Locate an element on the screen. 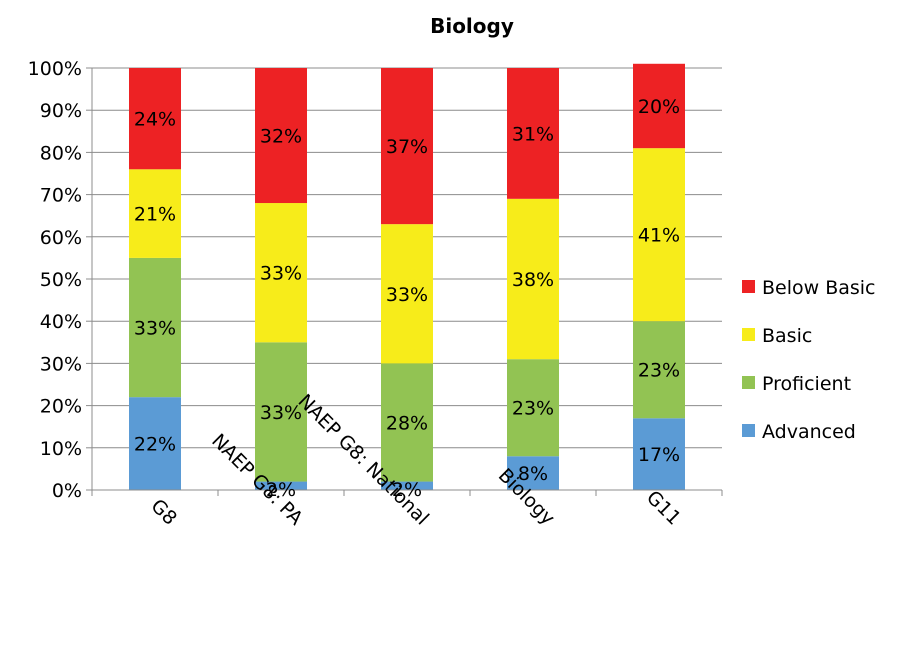 The image size is (917, 658). x-tick-label: G11 is located at coordinates (663, 507).